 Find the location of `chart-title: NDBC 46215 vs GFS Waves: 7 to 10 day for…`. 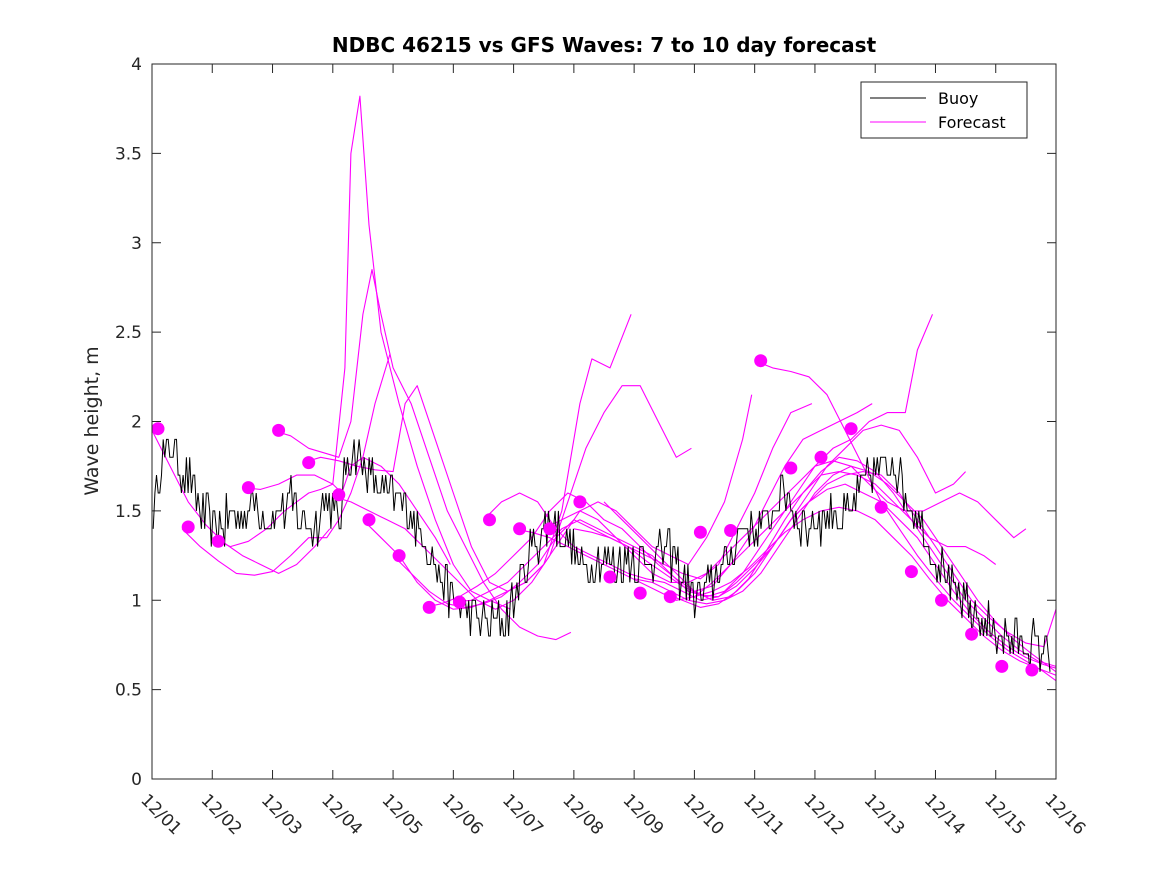

chart-title: NDBC 46215 vs GFS Waves: 7 to 10 day for… is located at coordinates (604, 45).